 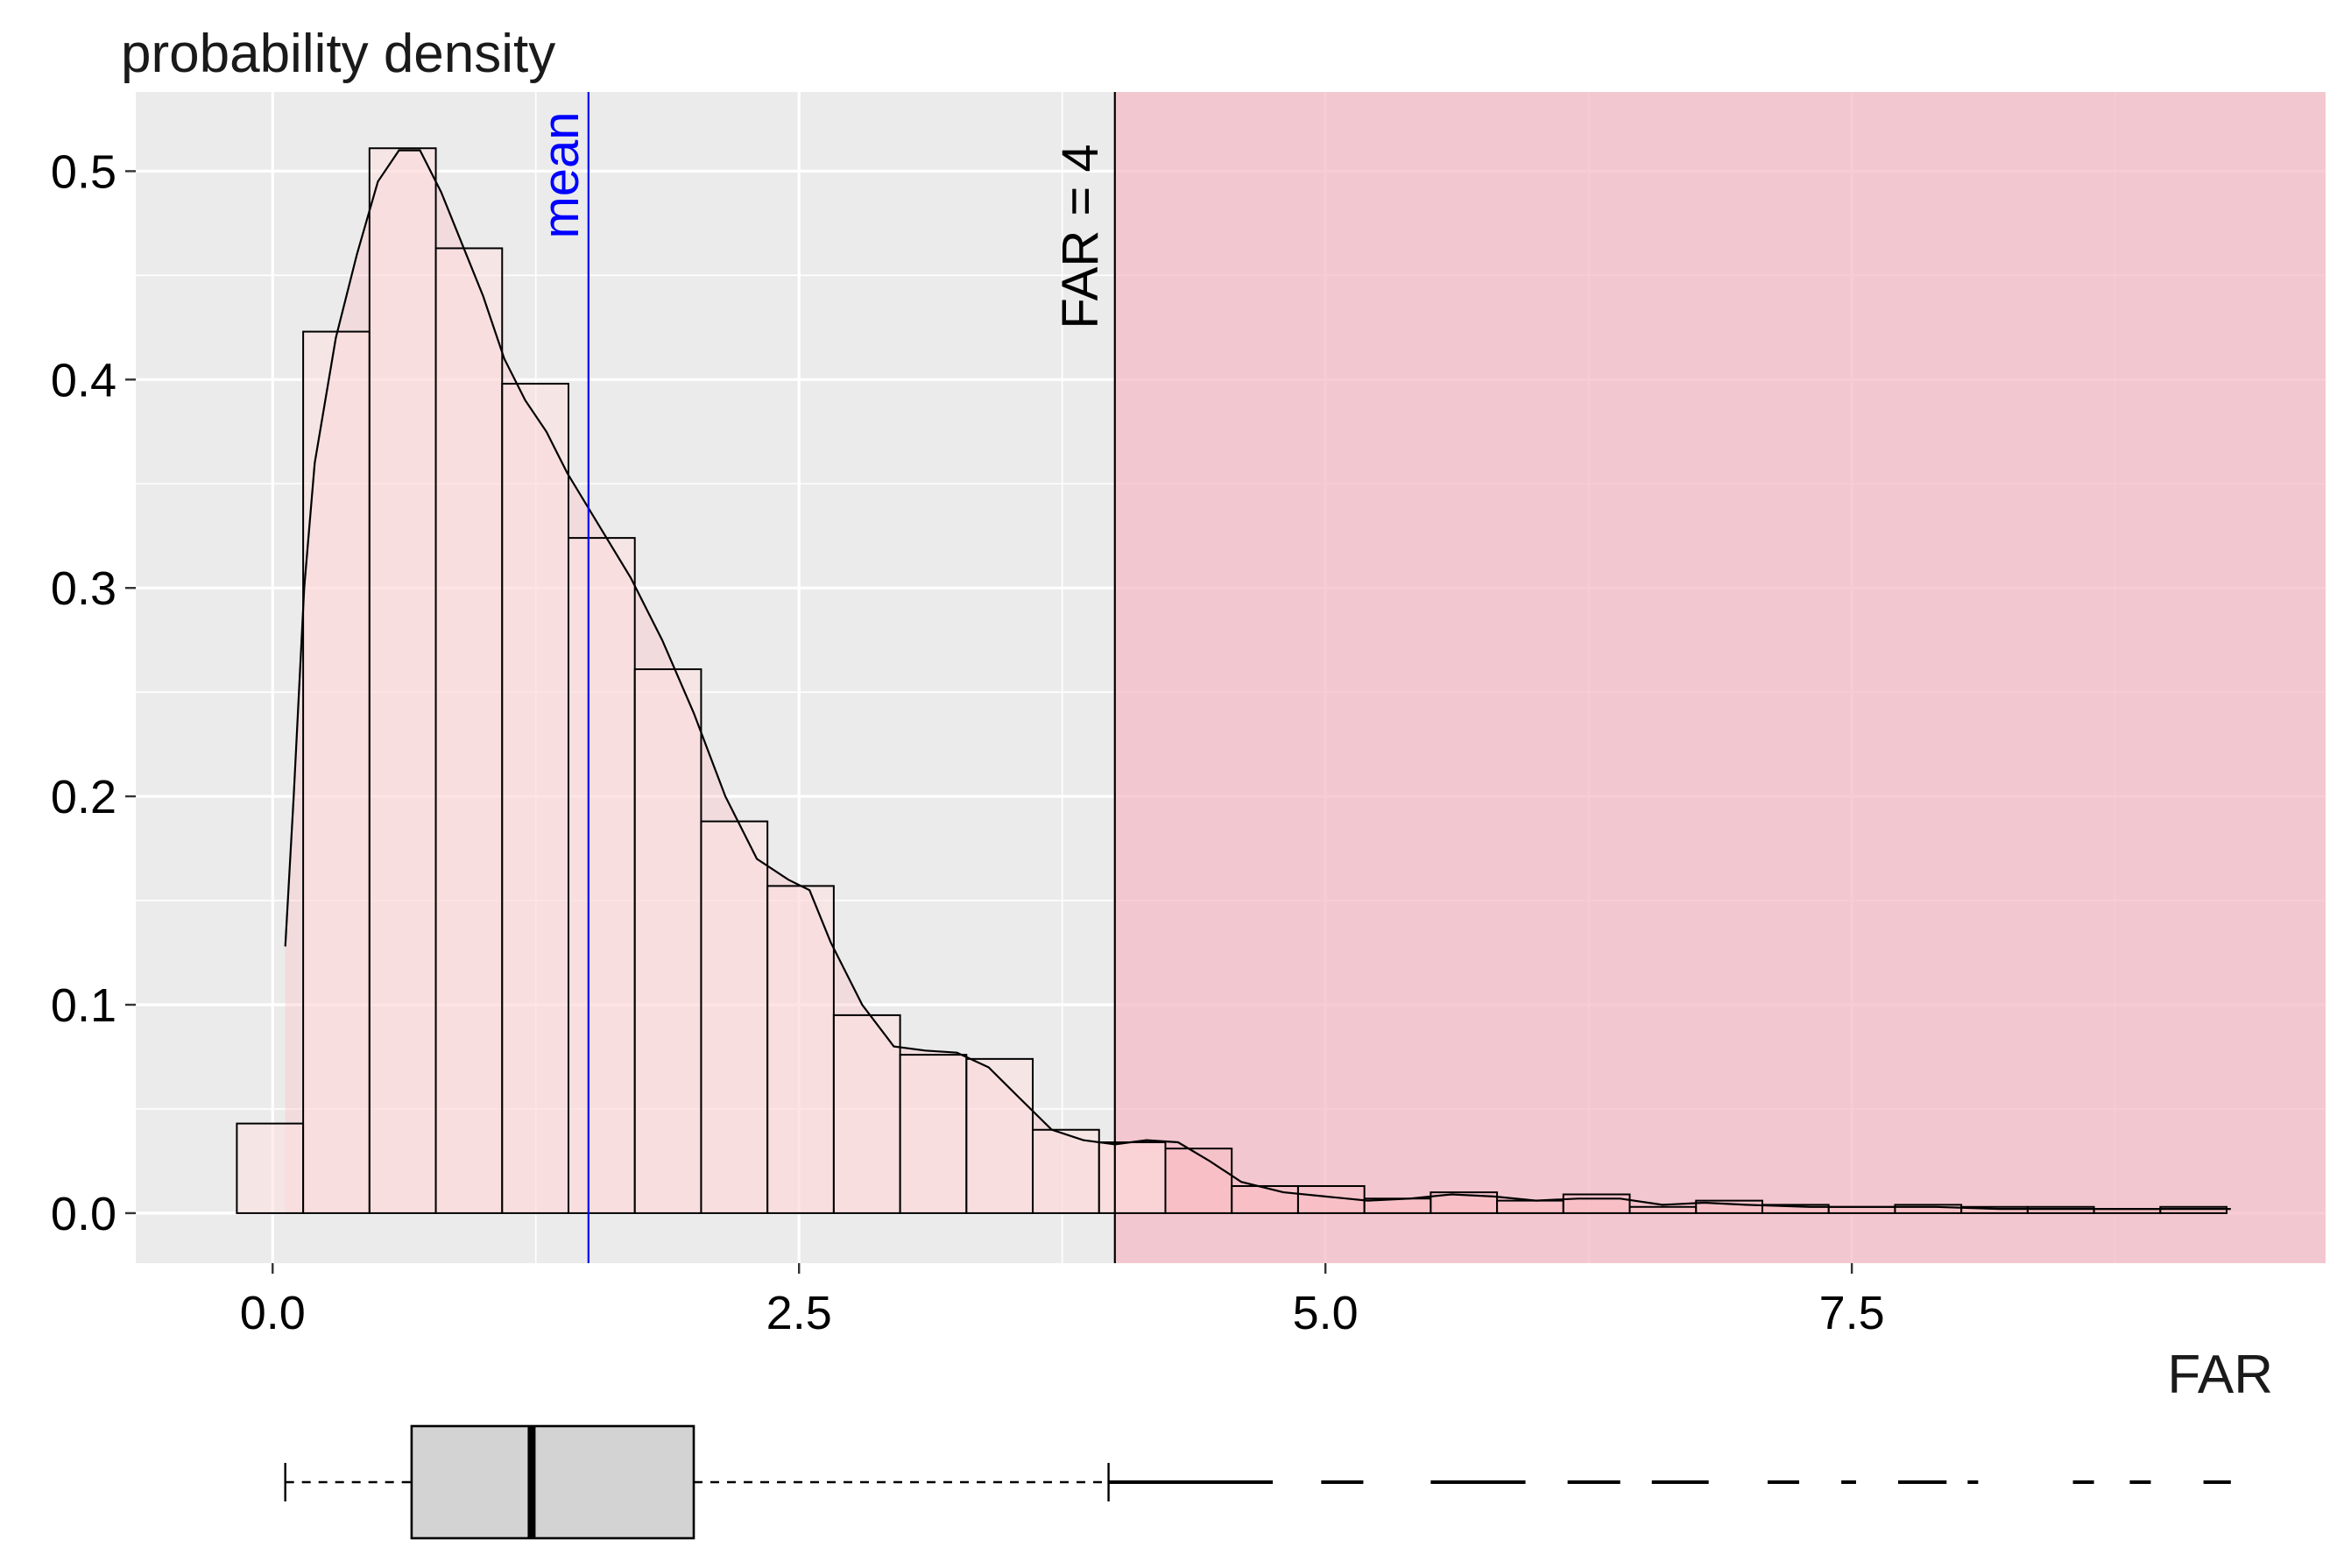 What do you see at coordinates (799, 1313) in the screenshot?
I see `x-tick-label: 2.5` at bounding box center [799, 1313].